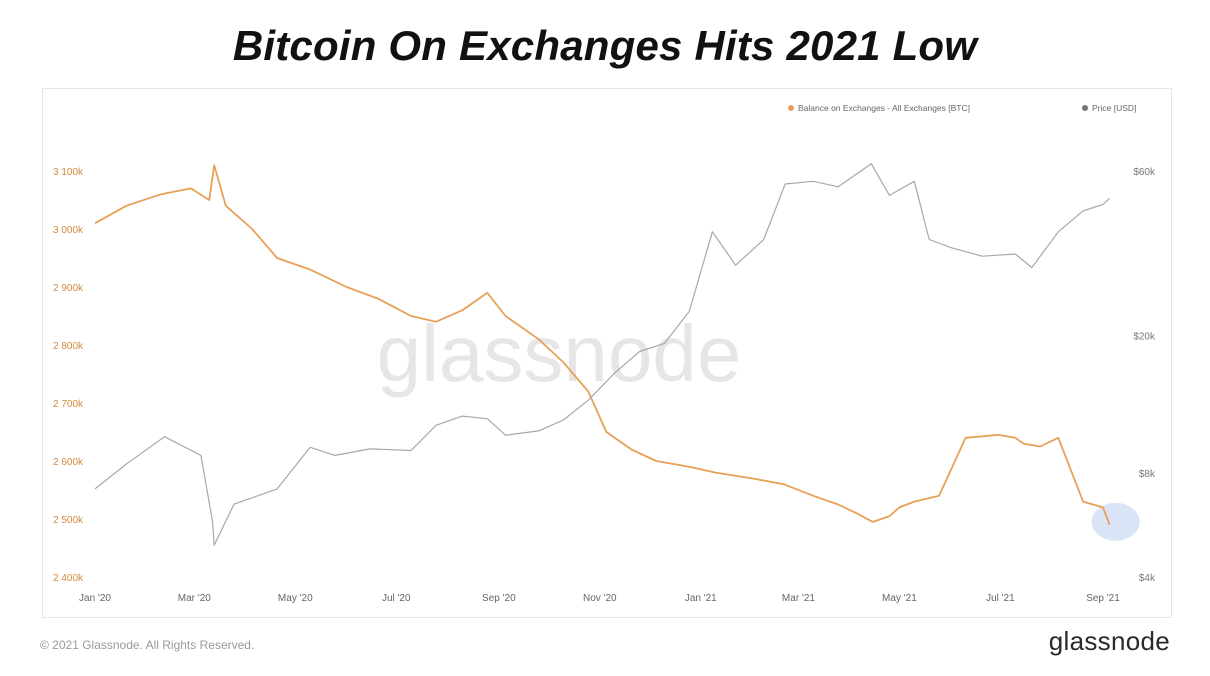 The image size is (1210, 676). What do you see at coordinates (1144, 172) in the screenshot?
I see `y-right-tick-label: $60k` at bounding box center [1144, 172].